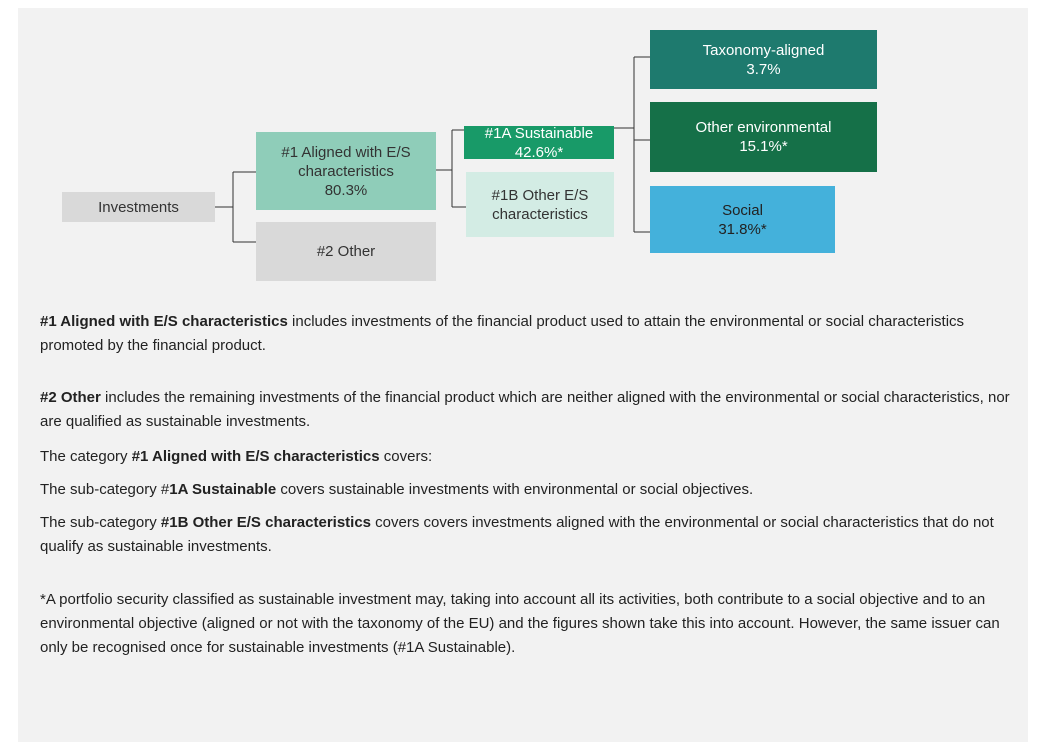  I want to click on node-label: #1A Sustainable, so click(539, 133).